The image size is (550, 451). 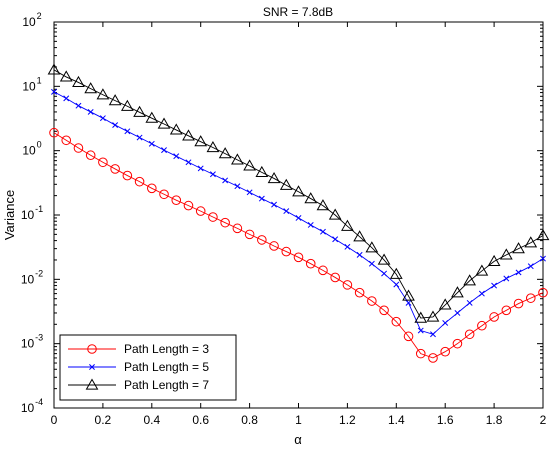 I want to click on x-tick-label: 1, so click(x=298, y=420).